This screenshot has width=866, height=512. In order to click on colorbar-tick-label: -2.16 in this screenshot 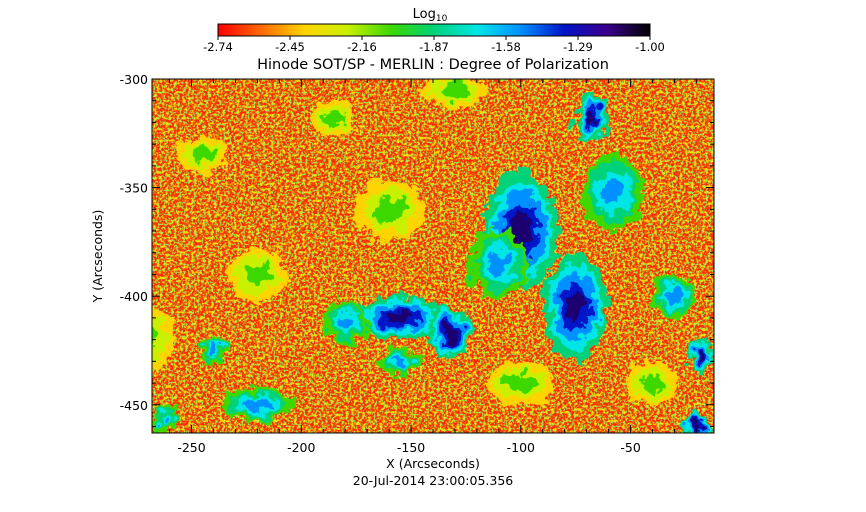, I will do `click(362, 47)`.